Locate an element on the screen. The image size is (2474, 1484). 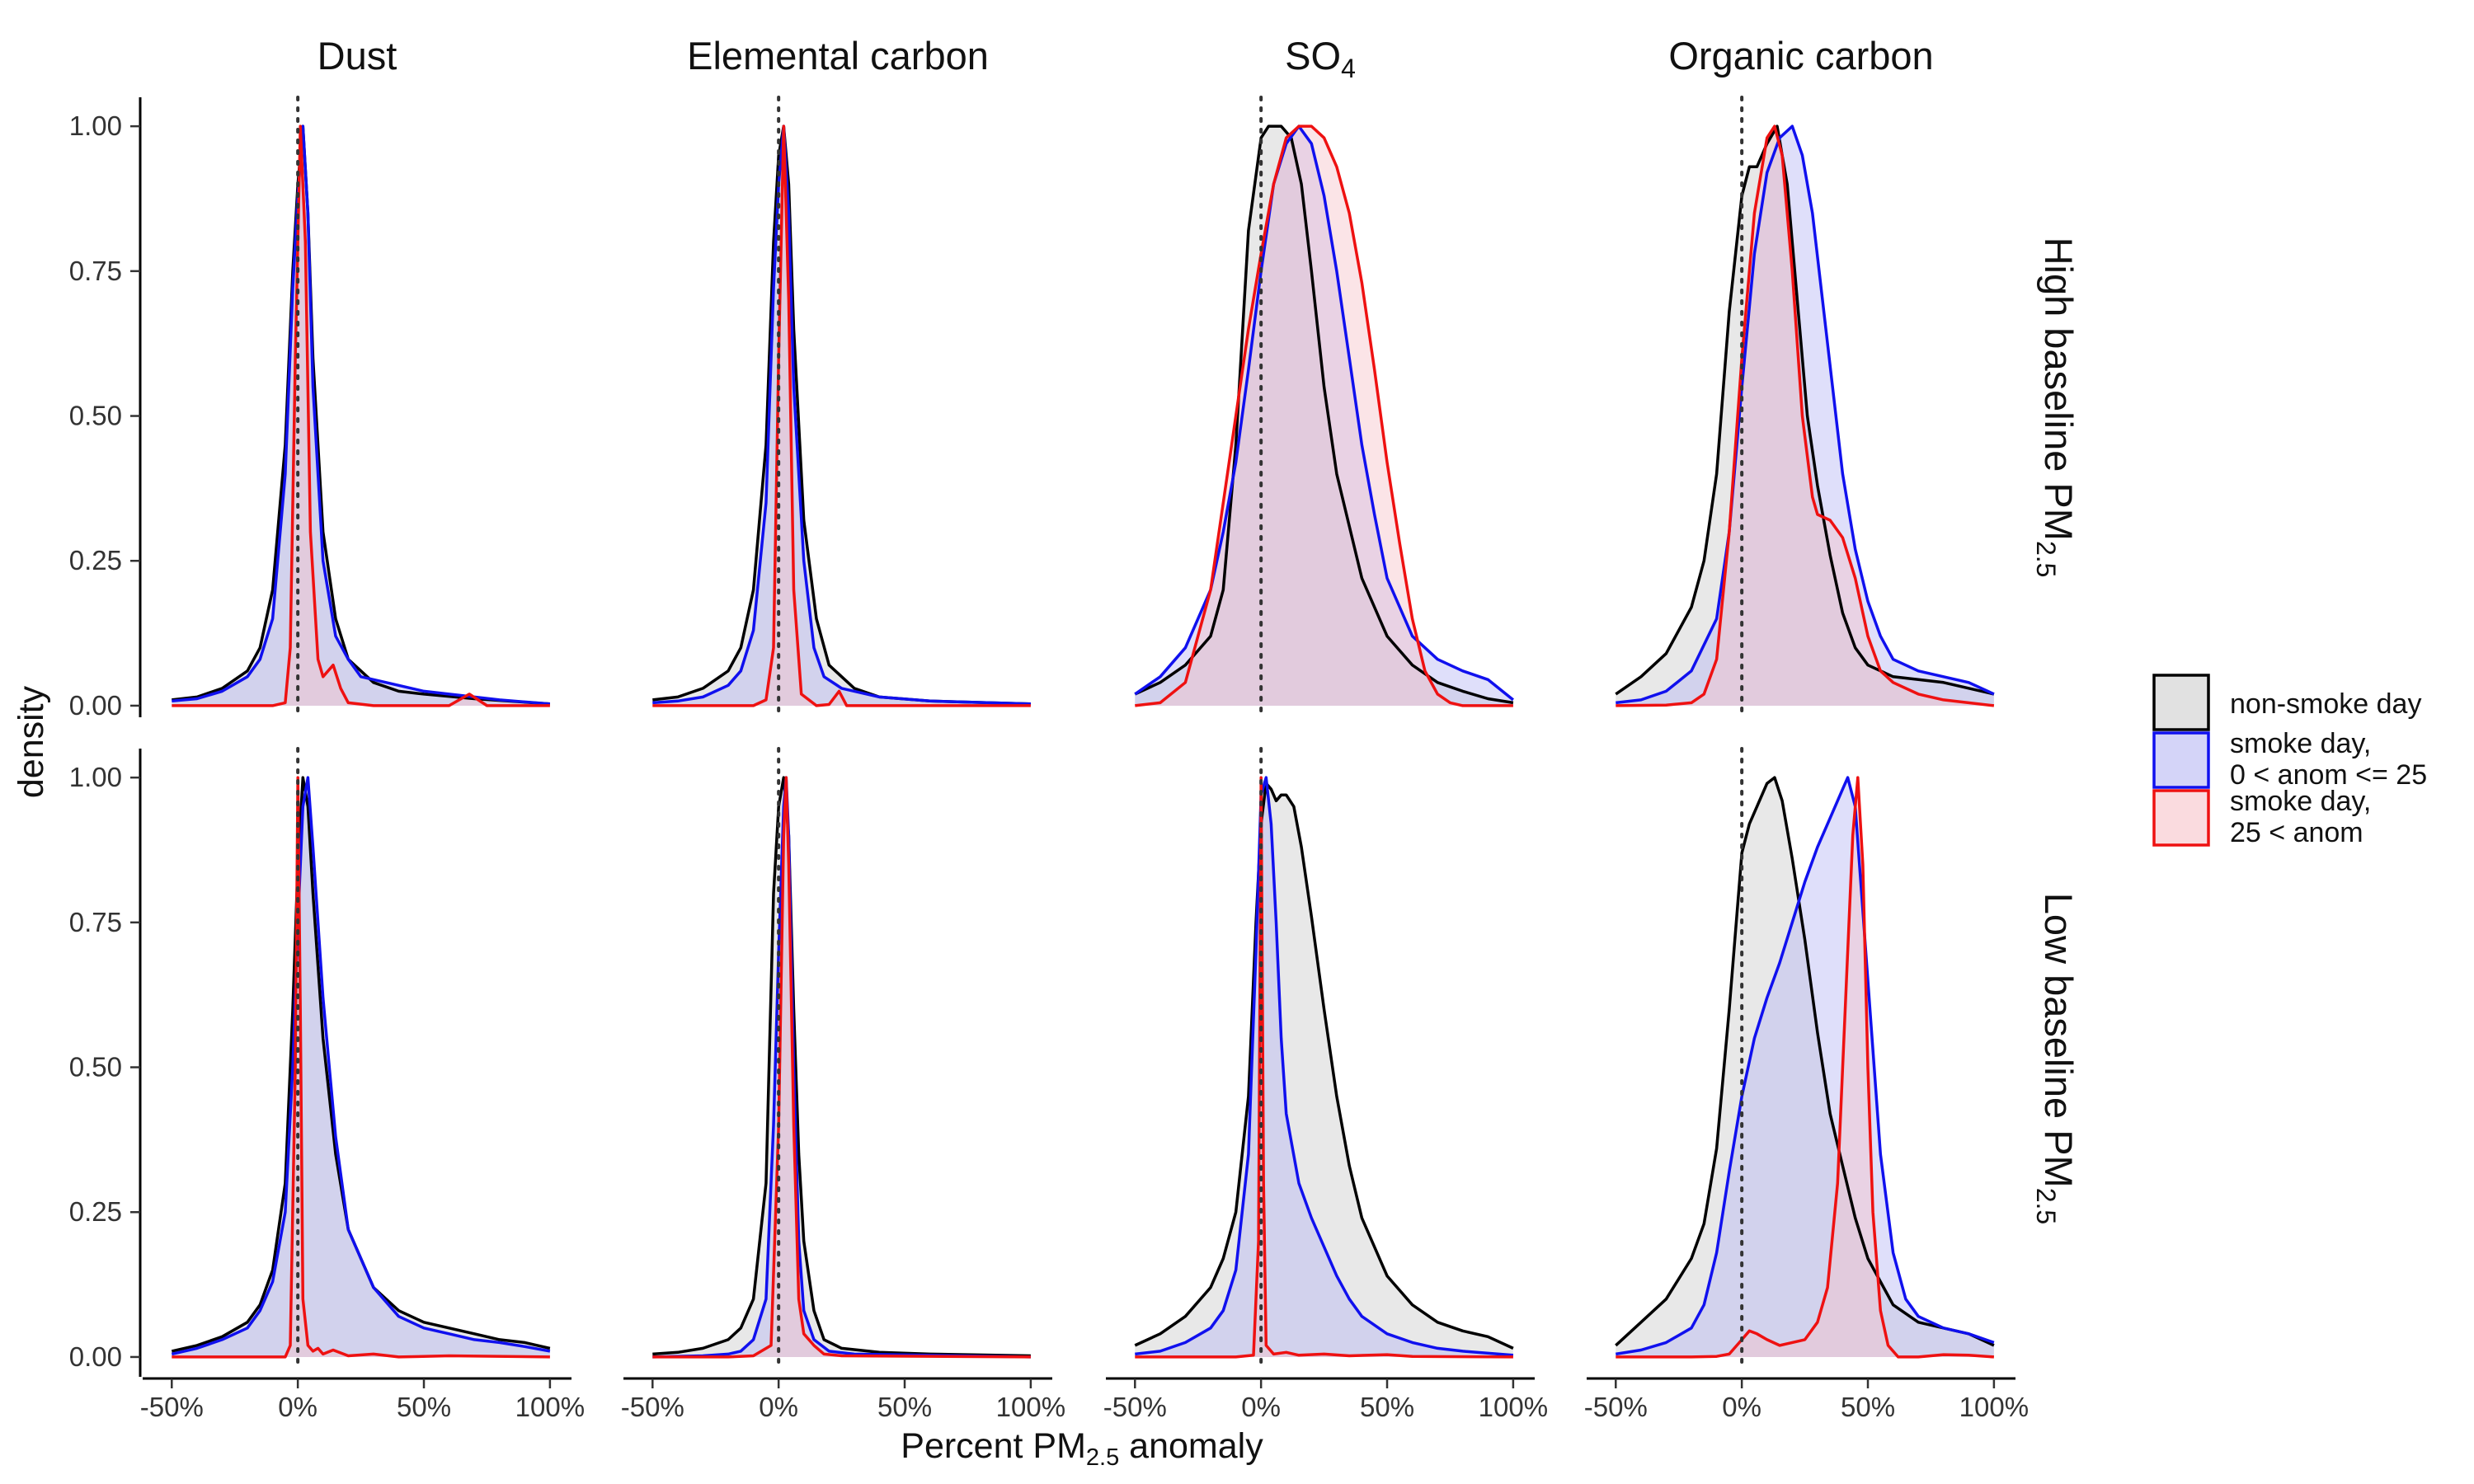
x-axis-title-prefix: Percent PM is located at coordinates (993, 1446).